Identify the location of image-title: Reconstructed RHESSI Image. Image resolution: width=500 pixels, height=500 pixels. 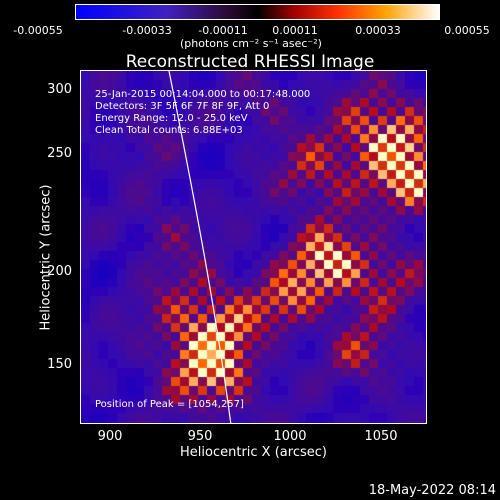
(250, 62).